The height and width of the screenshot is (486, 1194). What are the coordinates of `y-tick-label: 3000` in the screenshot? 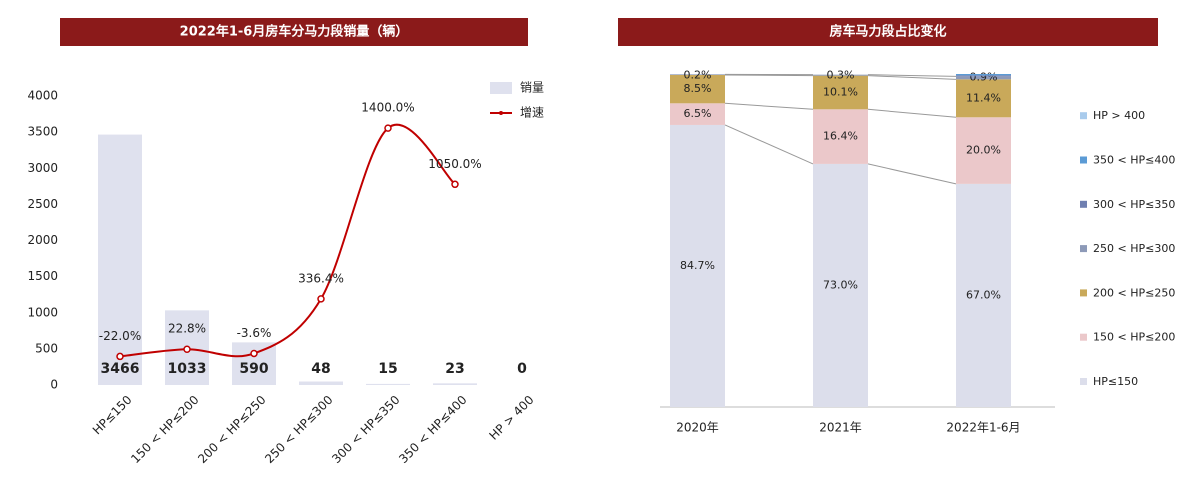 It's located at (42, 168).